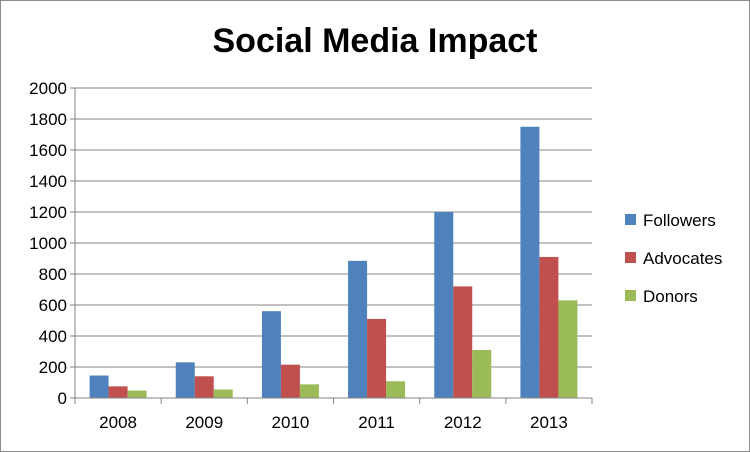 This screenshot has height=452, width=750. What do you see at coordinates (118, 392) in the screenshot?
I see `bar-advocates-2008` at bounding box center [118, 392].